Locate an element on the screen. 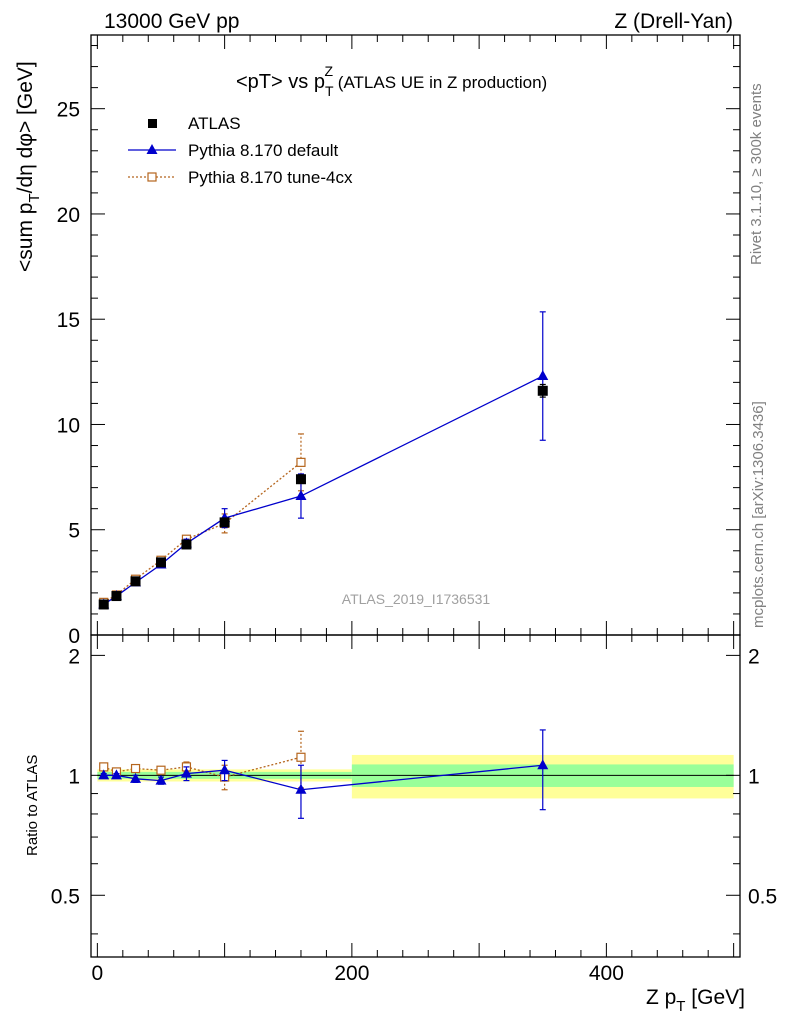 This screenshot has height=1024, width=786. xlabel-text-a: Z p is located at coordinates (661, 997).